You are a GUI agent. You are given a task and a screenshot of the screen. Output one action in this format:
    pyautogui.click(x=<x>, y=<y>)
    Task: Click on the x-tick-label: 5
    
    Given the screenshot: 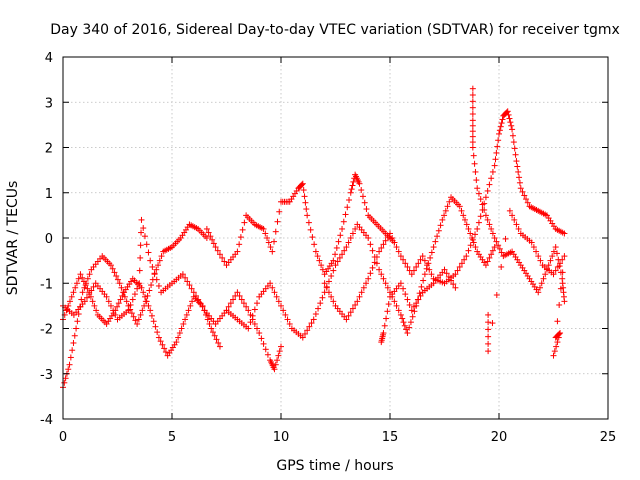 What is the action you would take?
    pyautogui.click(x=172, y=437)
    